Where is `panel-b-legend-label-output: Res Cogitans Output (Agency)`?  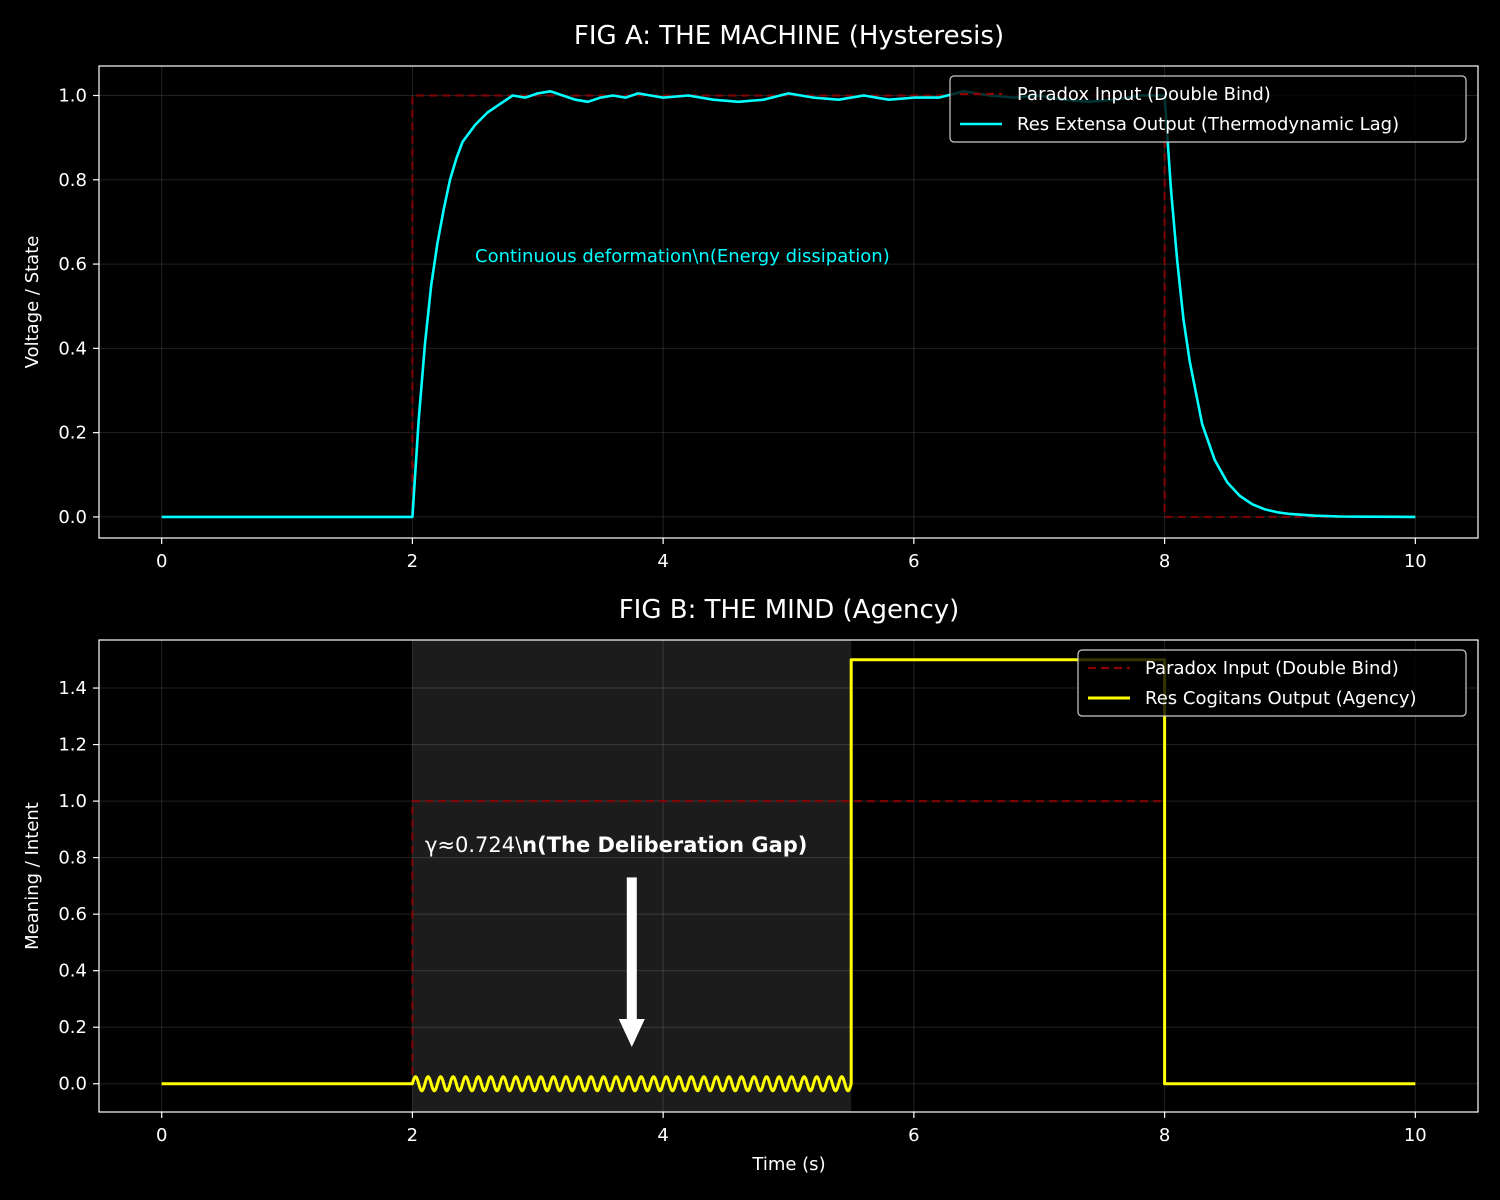
panel-b-legend-label-output: Res Cogitans Output (Agency) is located at coordinates (1281, 698).